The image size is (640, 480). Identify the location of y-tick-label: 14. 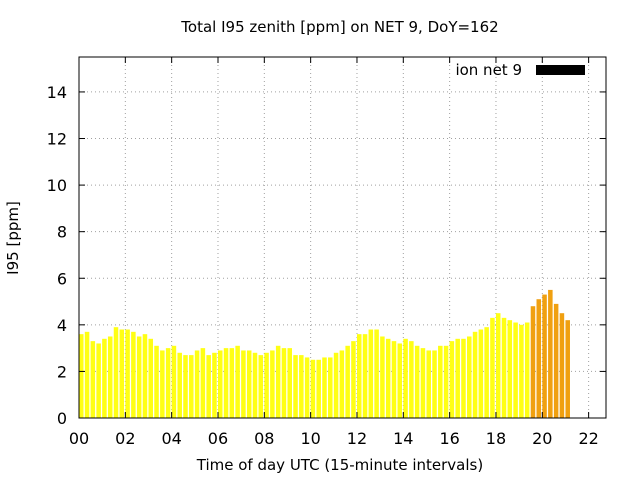
(57, 92).